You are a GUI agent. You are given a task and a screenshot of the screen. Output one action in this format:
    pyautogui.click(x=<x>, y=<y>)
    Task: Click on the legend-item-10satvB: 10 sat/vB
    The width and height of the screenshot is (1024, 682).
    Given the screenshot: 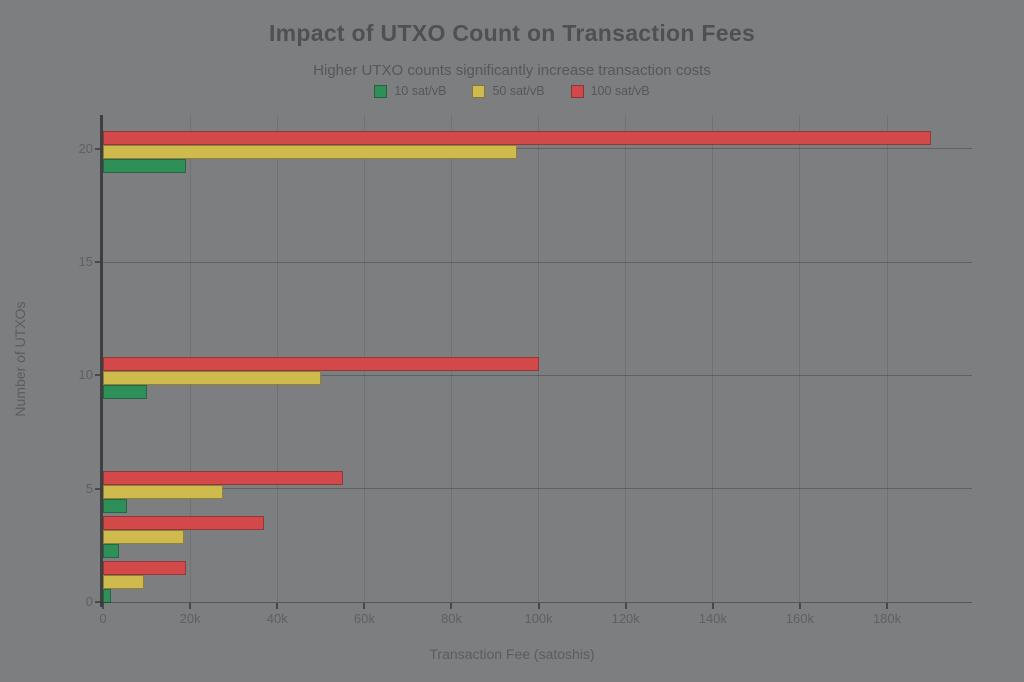 What is the action you would take?
    pyautogui.click(x=410, y=91)
    